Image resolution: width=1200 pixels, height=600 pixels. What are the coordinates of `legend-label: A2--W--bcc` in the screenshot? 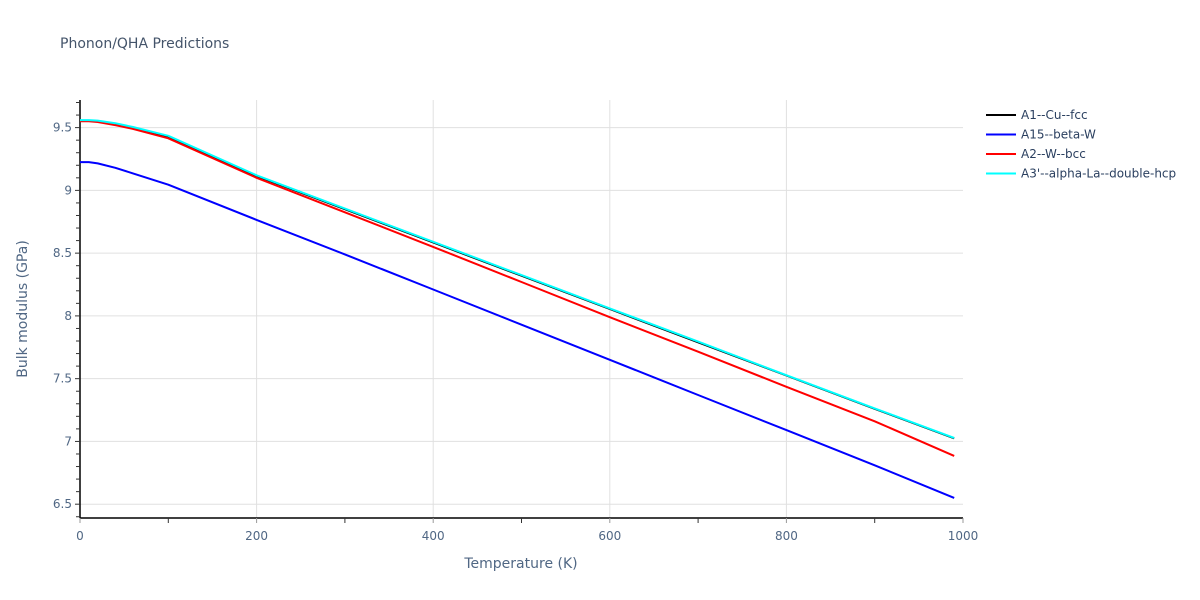 It's located at (1053, 154).